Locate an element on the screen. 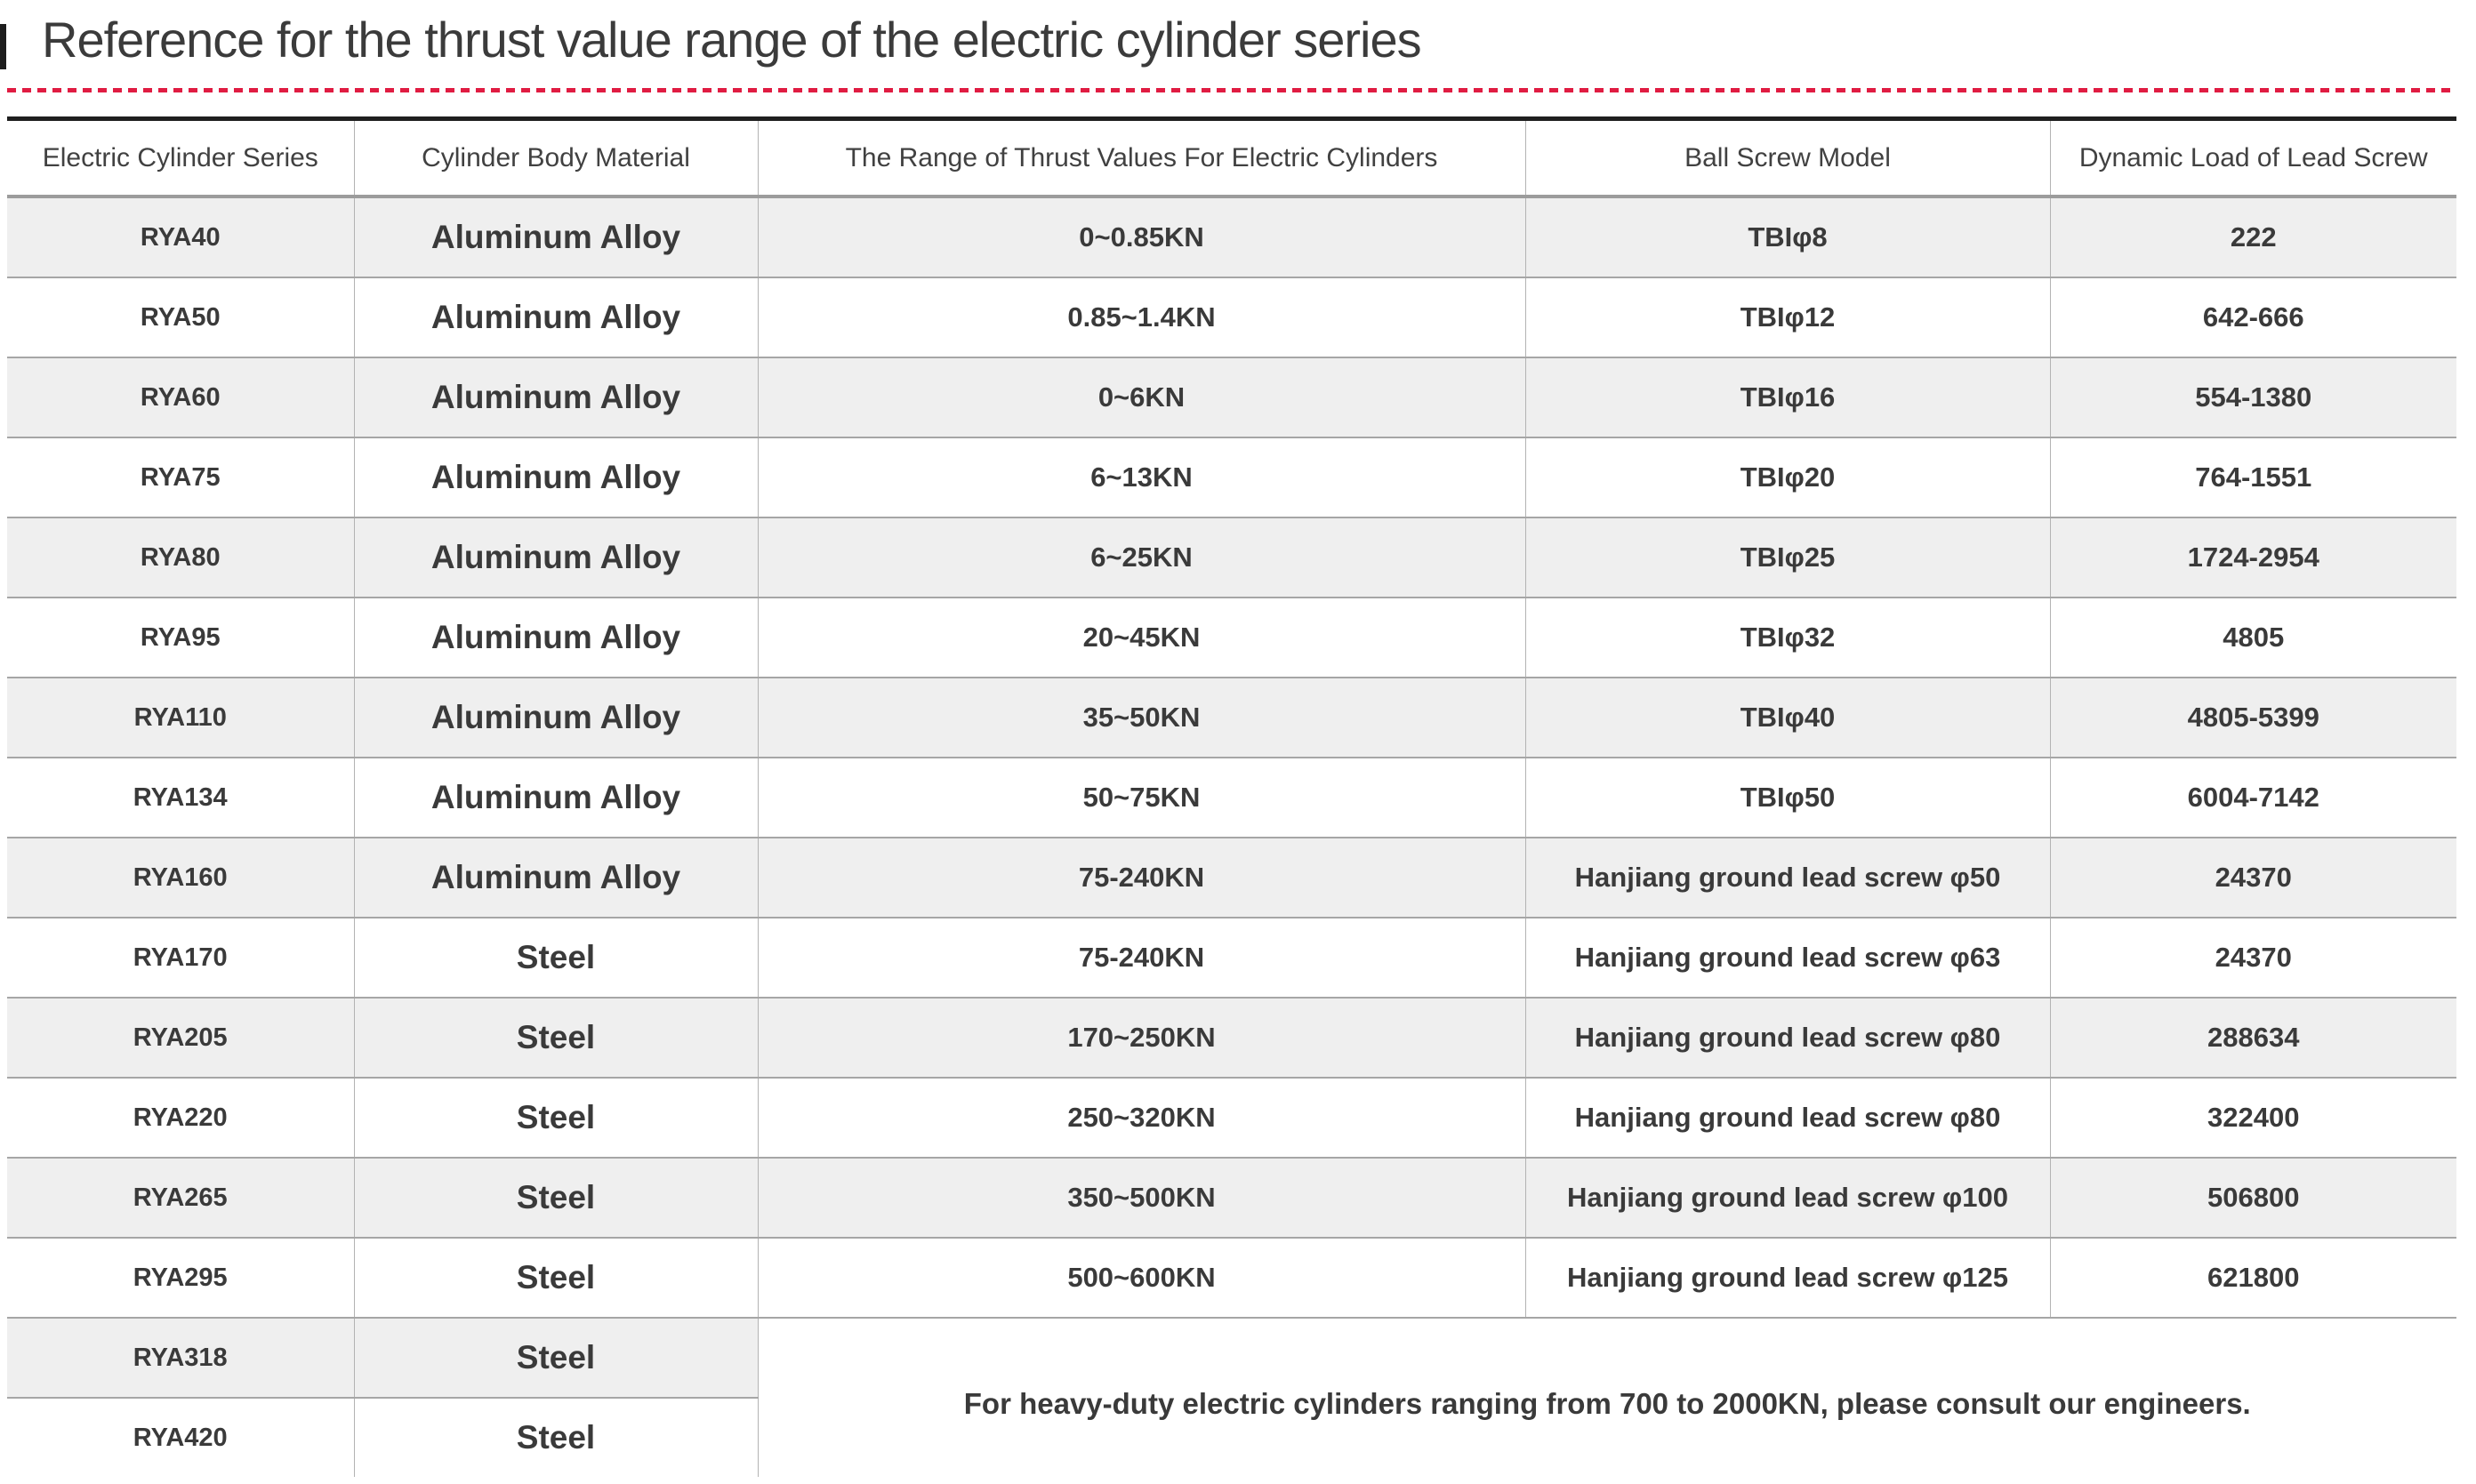 This screenshot has width=2476, height=1484. cell-series: RYA40 is located at coordinates (180, 237).